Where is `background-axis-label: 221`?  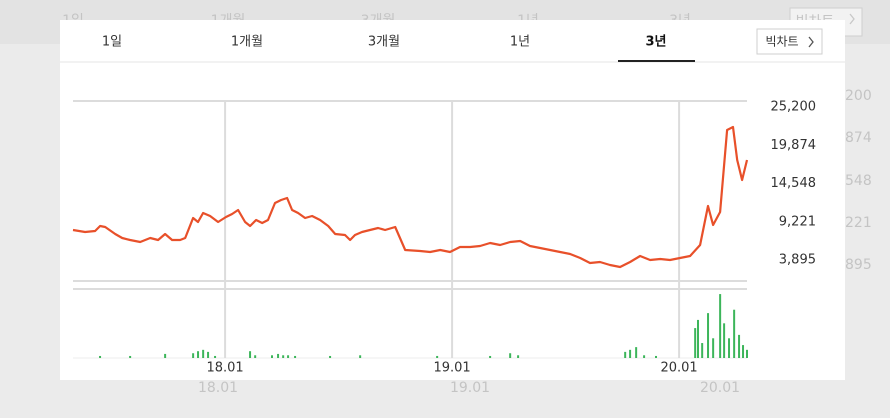
background-axis-label: 221 is located at coordinates (858, 223).